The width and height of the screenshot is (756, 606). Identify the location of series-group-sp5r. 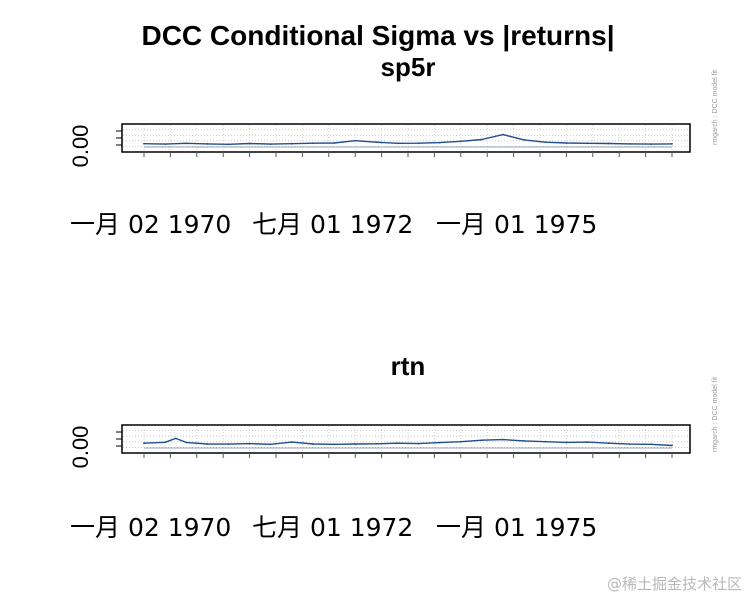
(408, 140).